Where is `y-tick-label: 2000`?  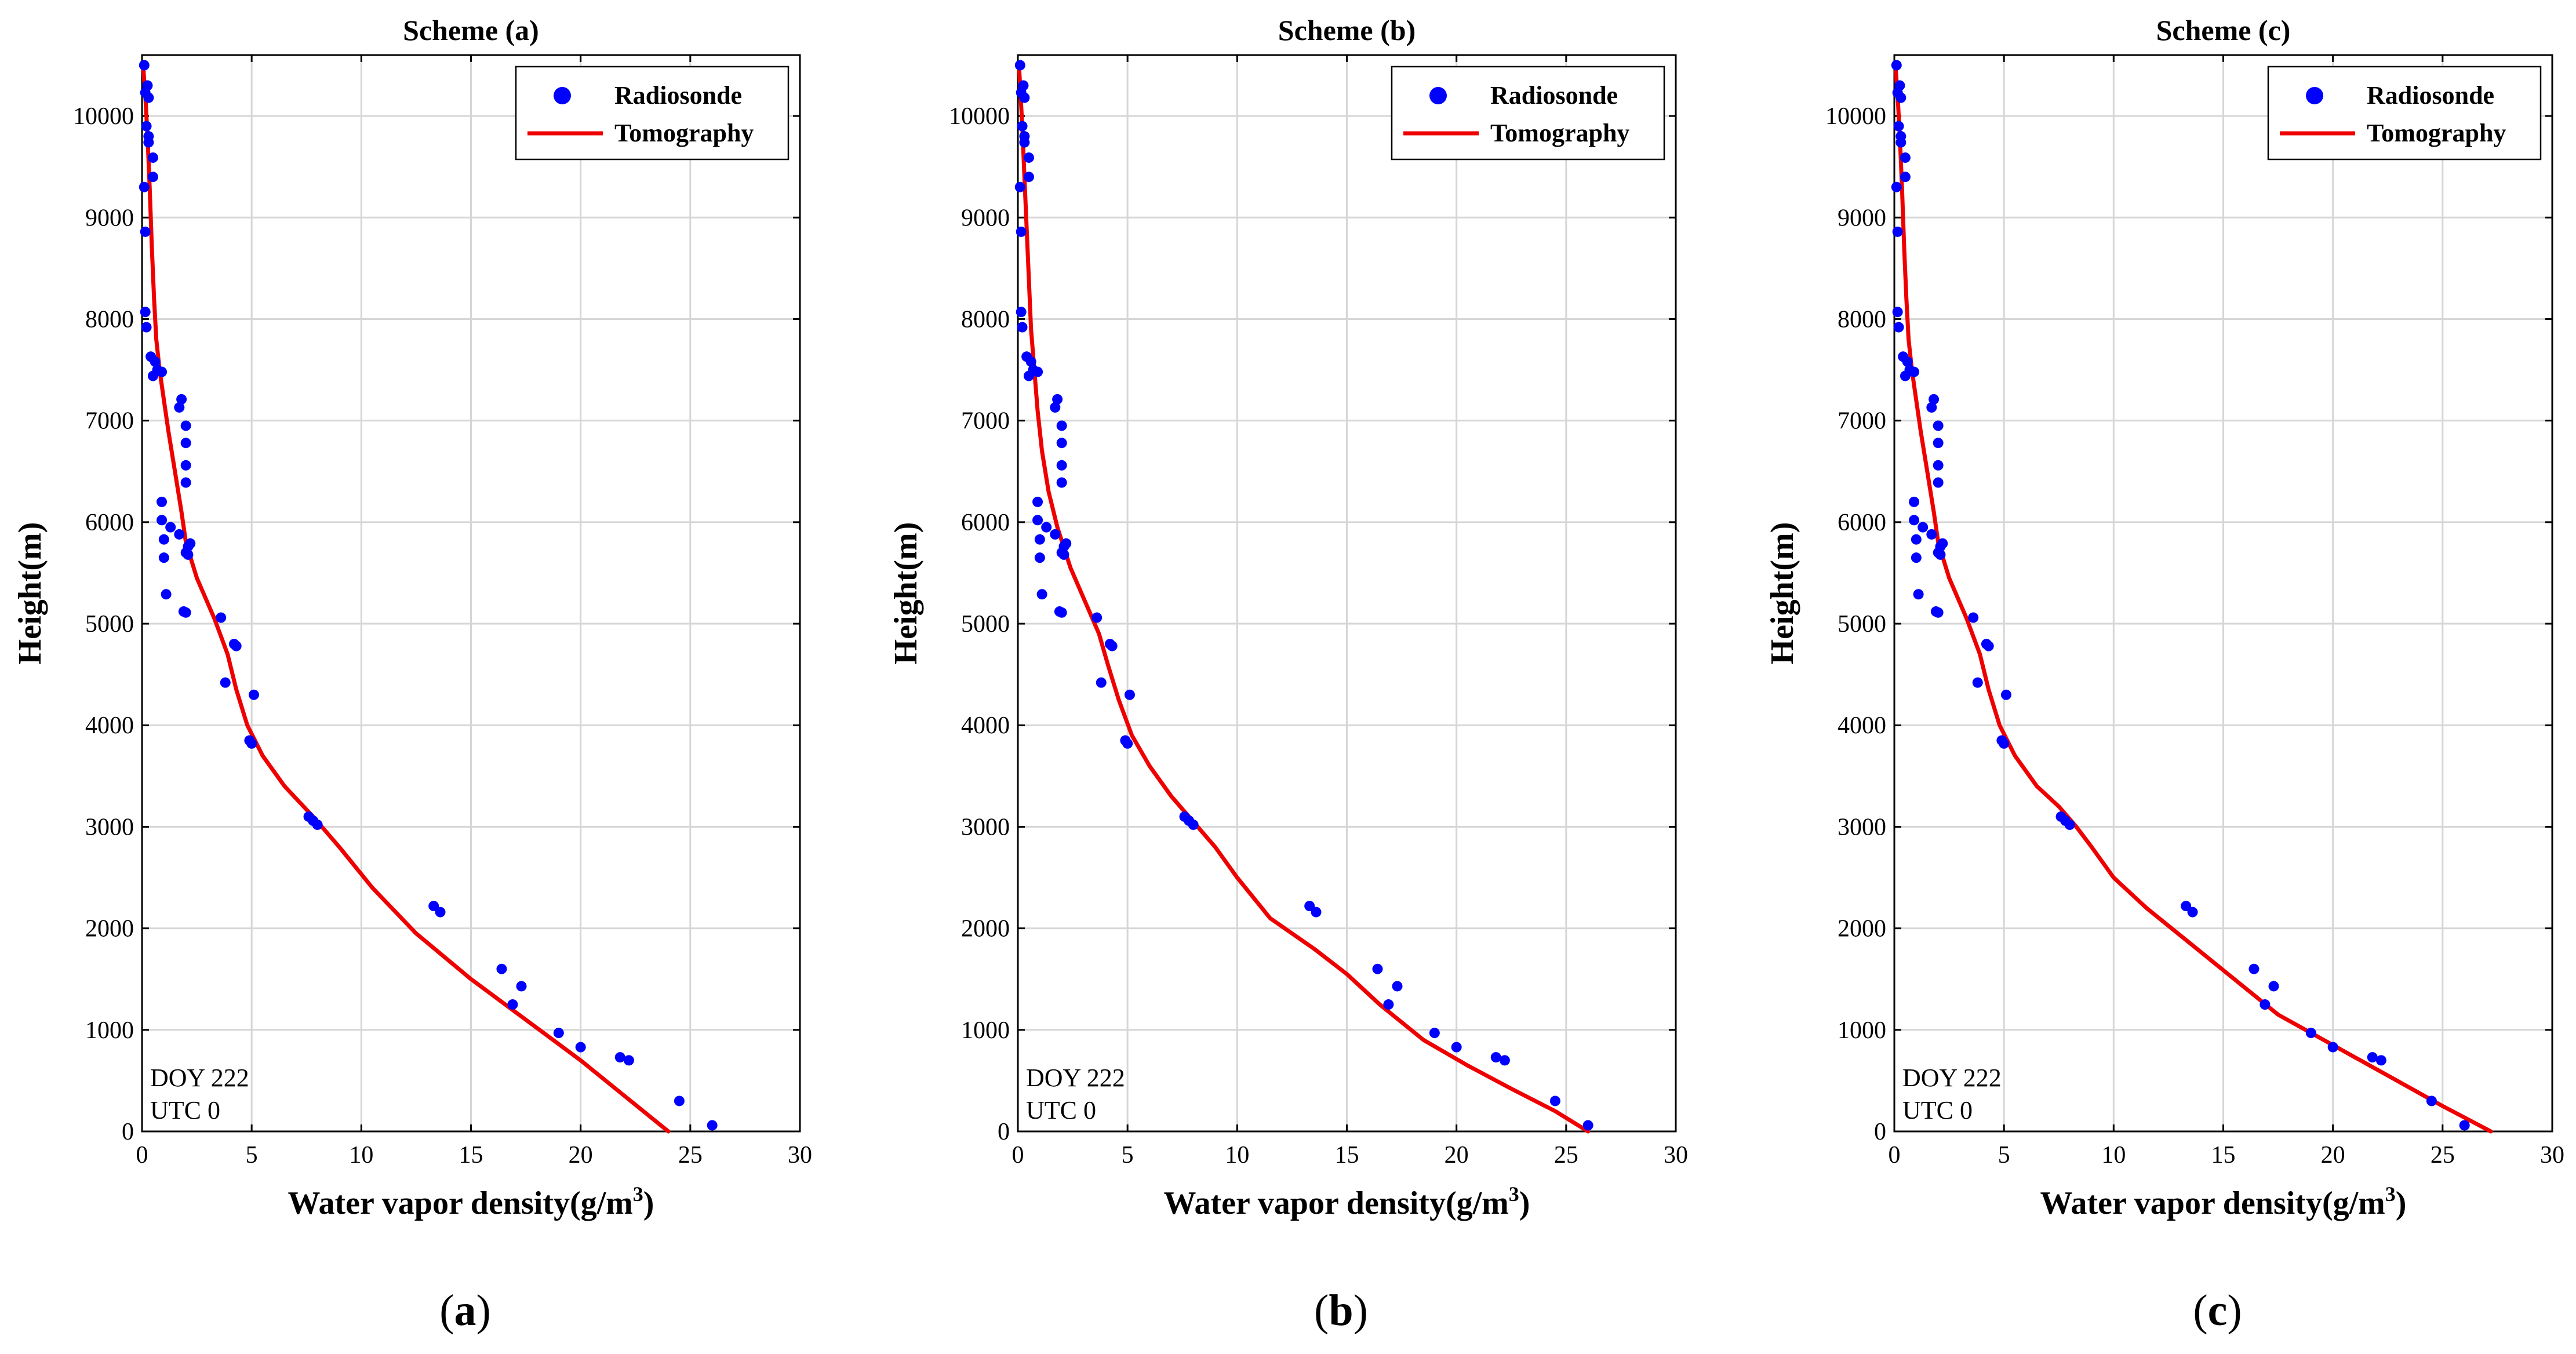
y-tick-label: 2000 is located at coordinates (1862, 929).